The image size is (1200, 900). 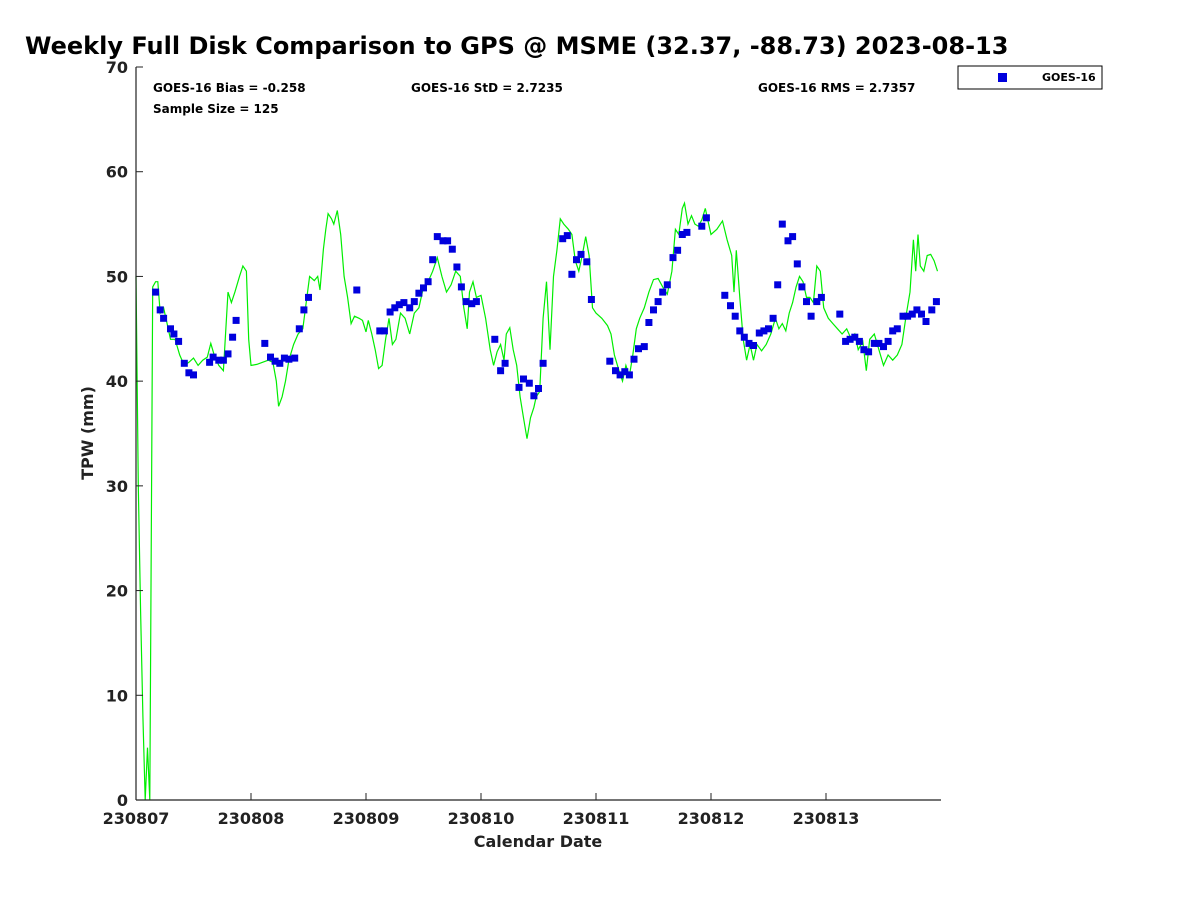 I want to click on x-axis-label: Calendar Date, so click(x=538, y=841).